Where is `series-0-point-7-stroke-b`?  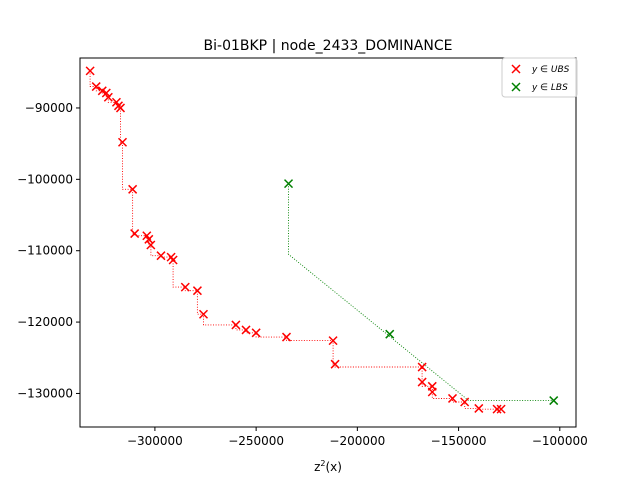 series-0-point-7-stroke-b is located at coordinates (120, 108).